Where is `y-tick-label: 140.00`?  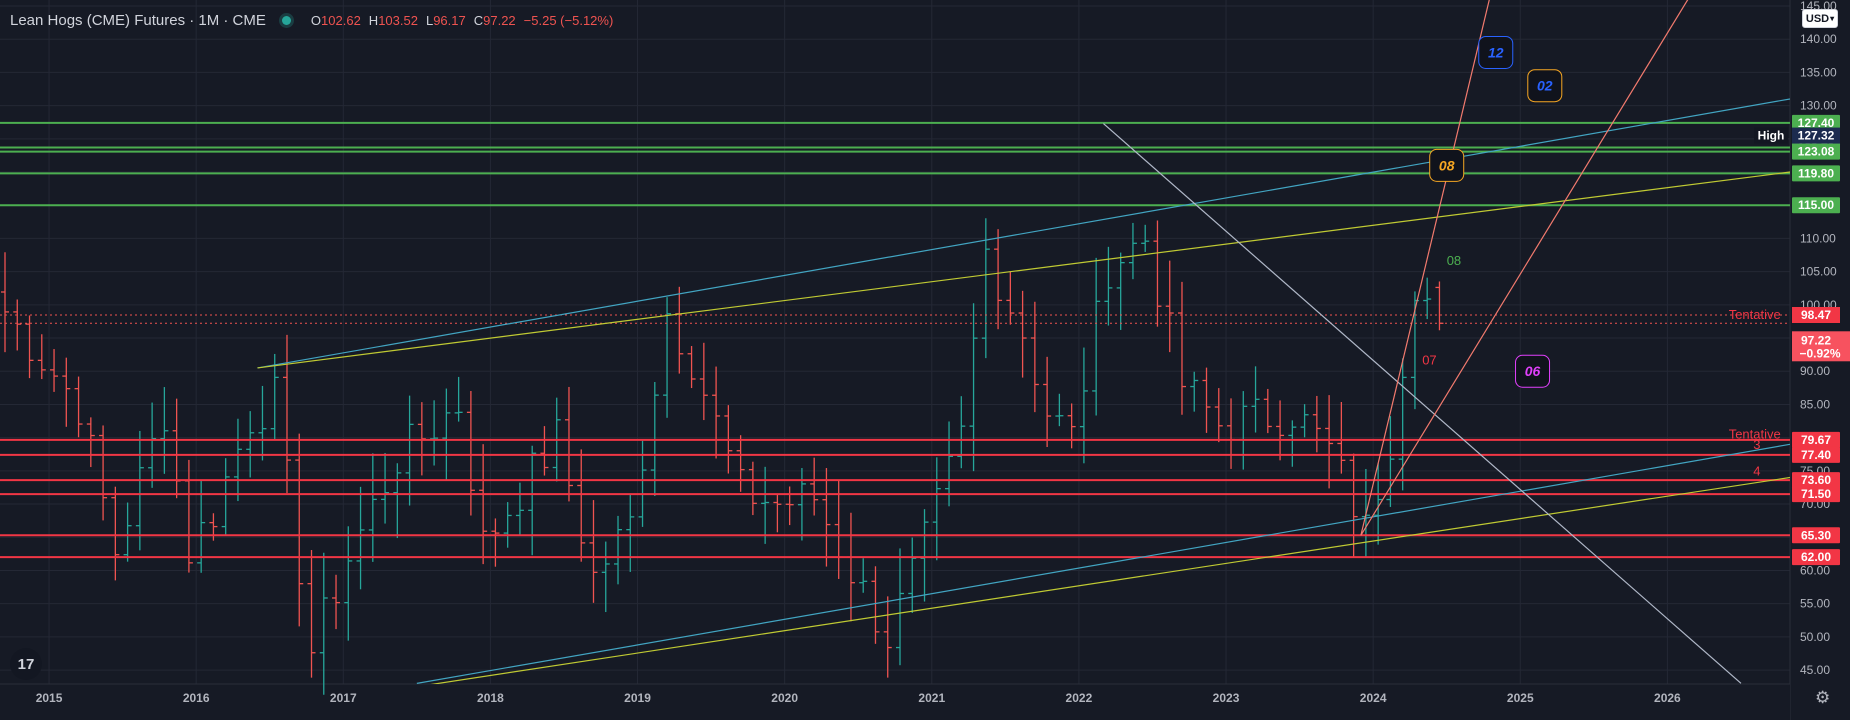 y-tick-label: 140.00 is located at coordinates (1818, 39).